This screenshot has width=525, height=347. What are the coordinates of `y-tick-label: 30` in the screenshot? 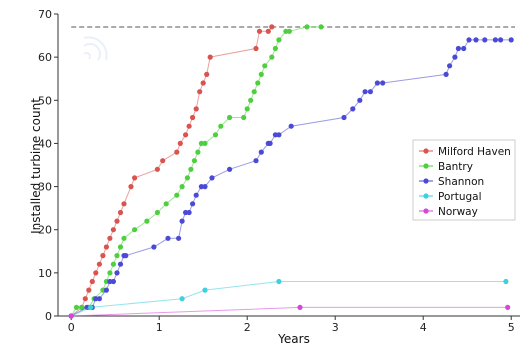 It's located at (45, 187).